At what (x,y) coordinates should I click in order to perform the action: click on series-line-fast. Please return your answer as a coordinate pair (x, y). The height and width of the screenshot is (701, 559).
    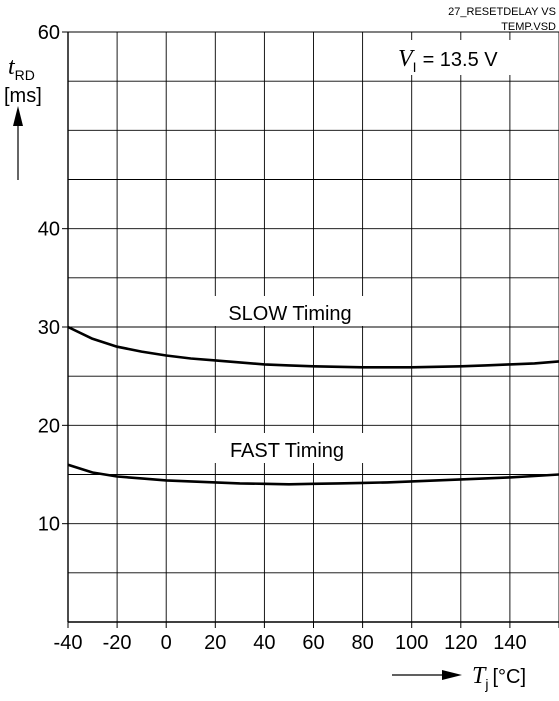
    Looking at the image, I should click on (313, 474).